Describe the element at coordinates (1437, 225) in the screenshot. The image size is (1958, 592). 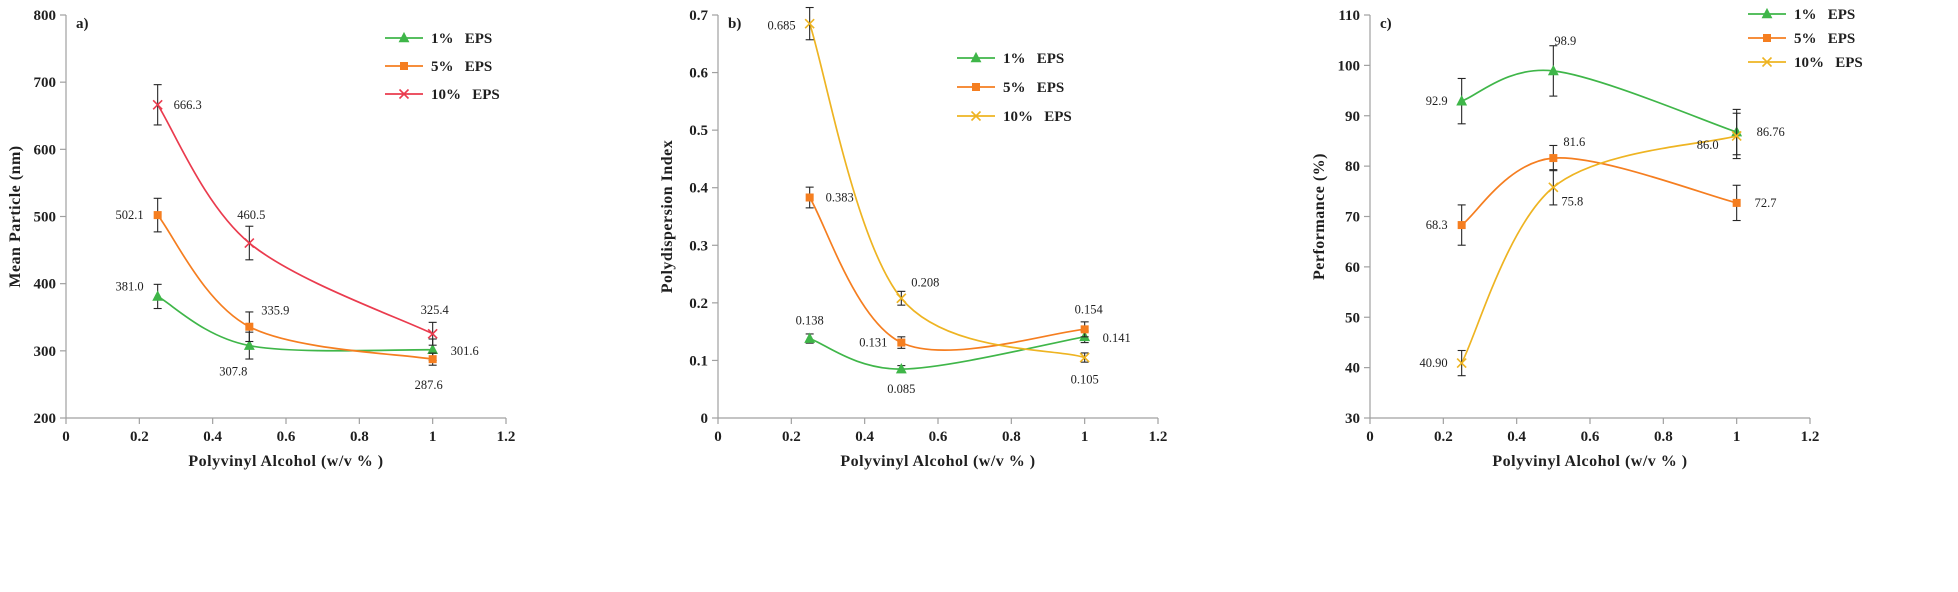
I see `data-point-label: 68.3` at that location.